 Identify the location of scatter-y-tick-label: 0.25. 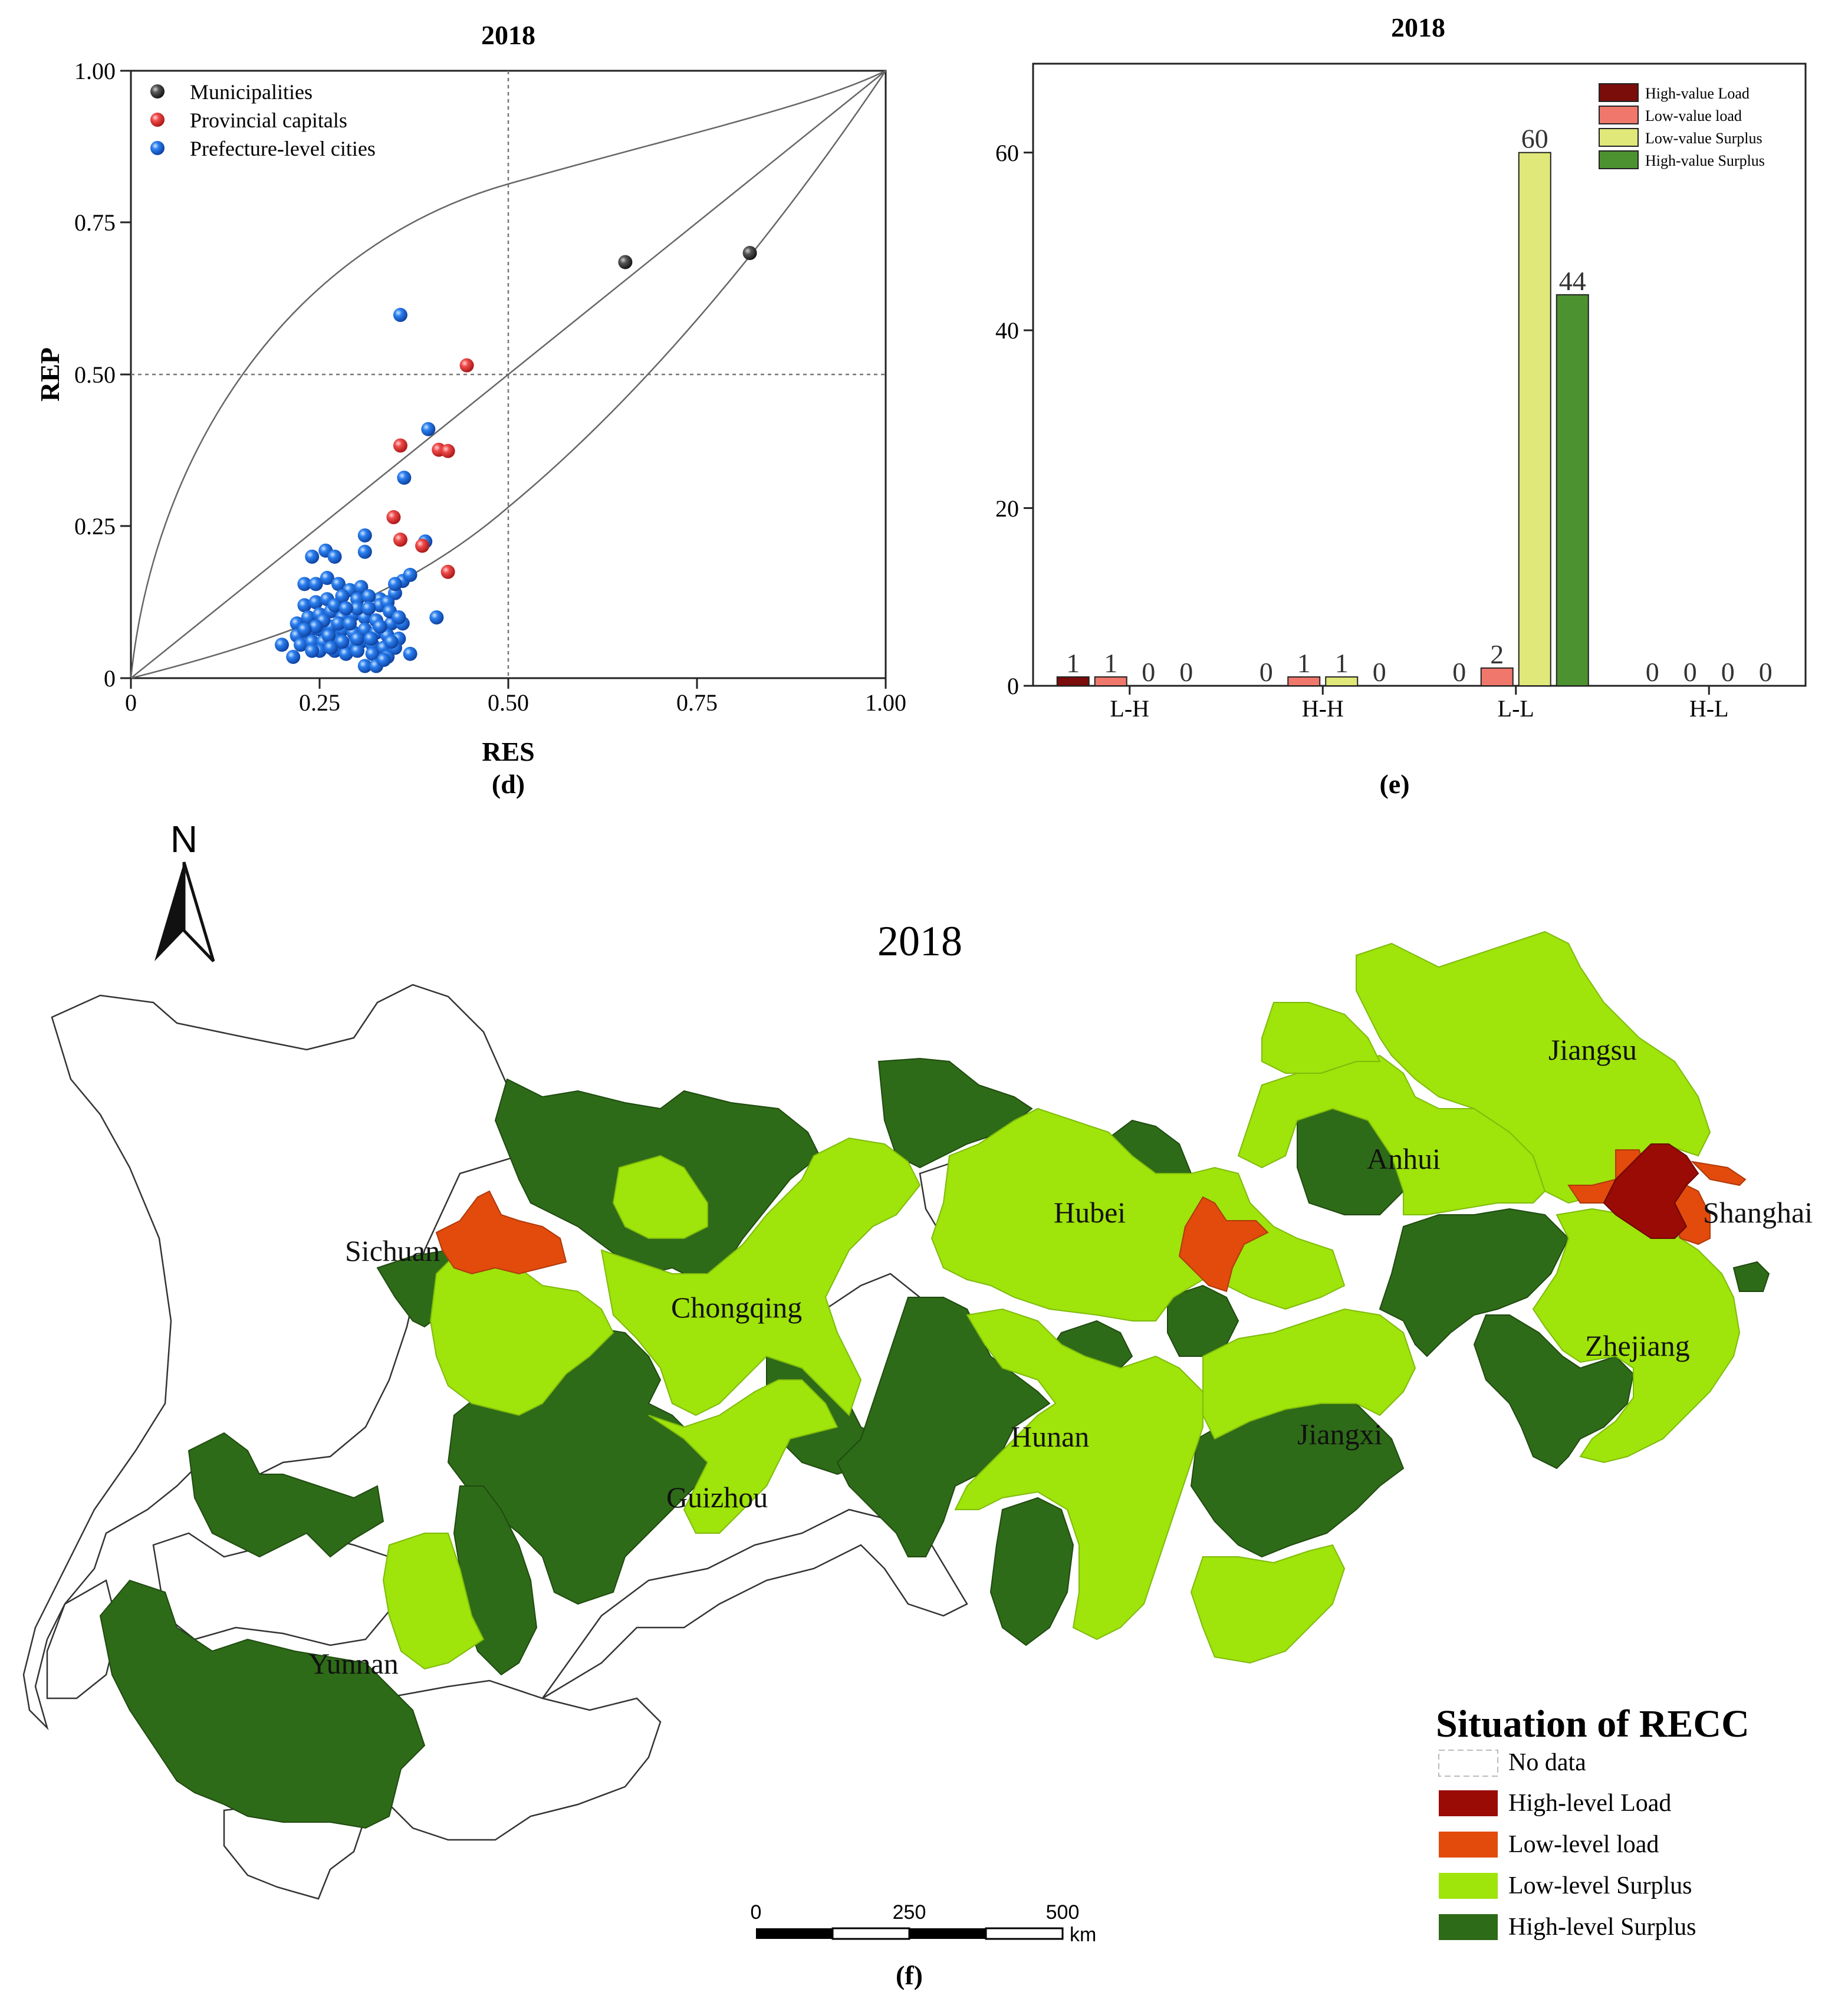
(95, 526).